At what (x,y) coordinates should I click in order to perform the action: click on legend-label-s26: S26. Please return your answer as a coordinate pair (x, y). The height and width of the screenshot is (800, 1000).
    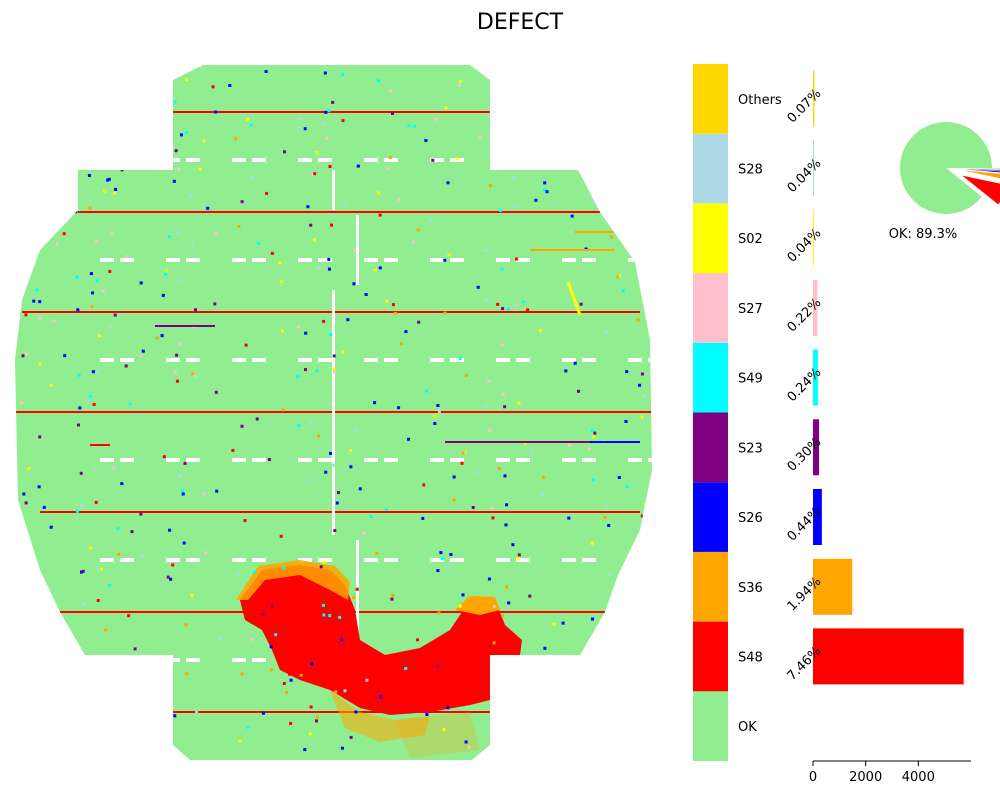
    Looking at the image, I should click on (750, 518).